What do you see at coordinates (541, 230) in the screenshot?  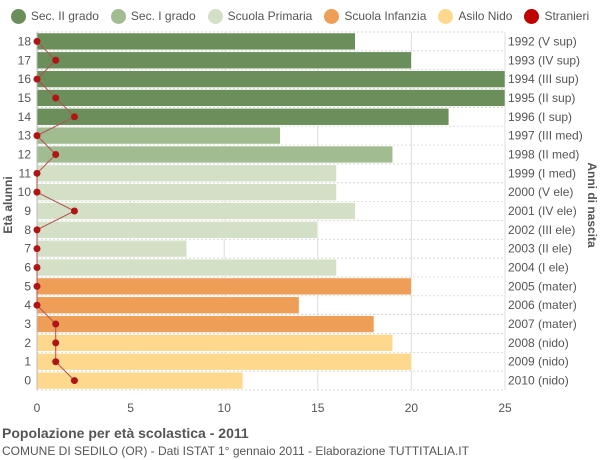 I see `y-tick-label-birth-year: 2002 (III ele)` at bounding box center [541, 230].